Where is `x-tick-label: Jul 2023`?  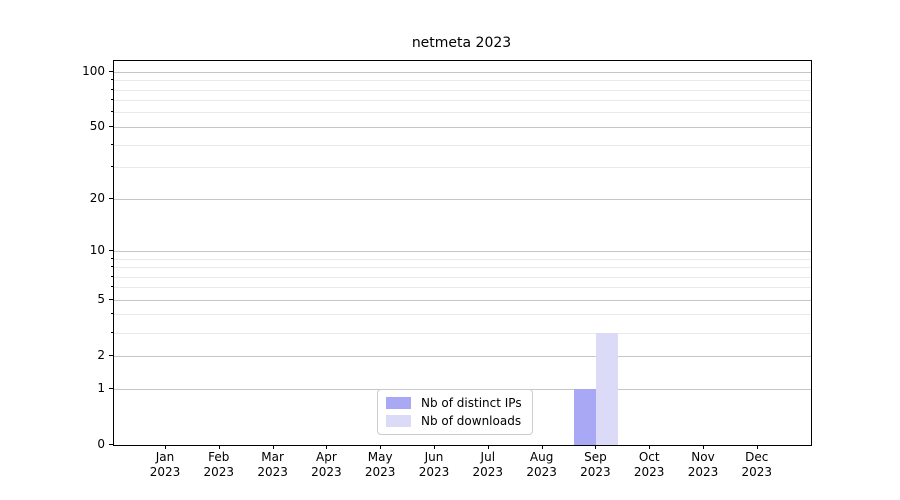 x-tick-label: Jul 2023 is located at coordinates (488, 465).